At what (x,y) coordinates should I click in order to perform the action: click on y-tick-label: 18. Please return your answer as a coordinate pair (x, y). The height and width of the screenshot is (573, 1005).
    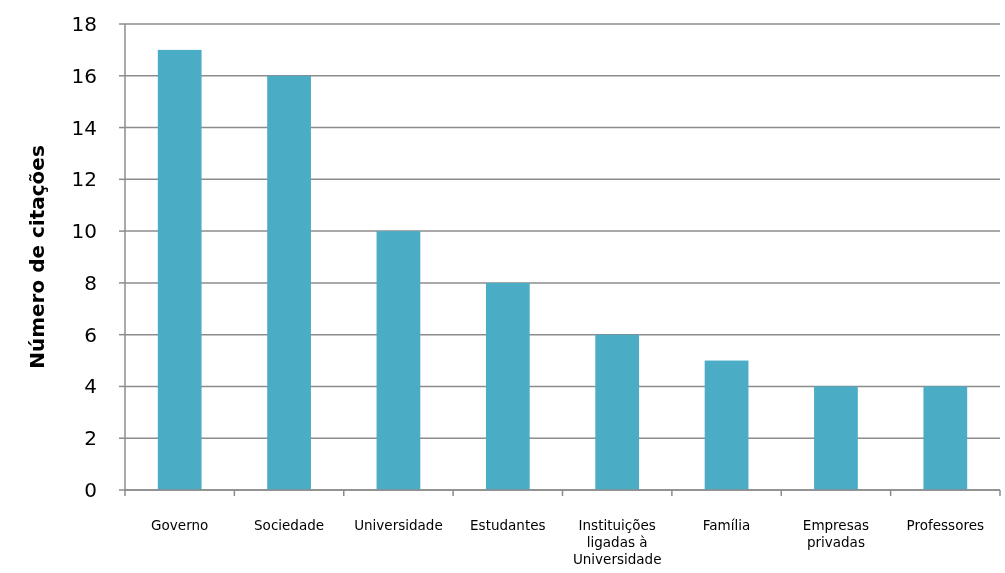
    Looking at the image, I should click on (84, 24).